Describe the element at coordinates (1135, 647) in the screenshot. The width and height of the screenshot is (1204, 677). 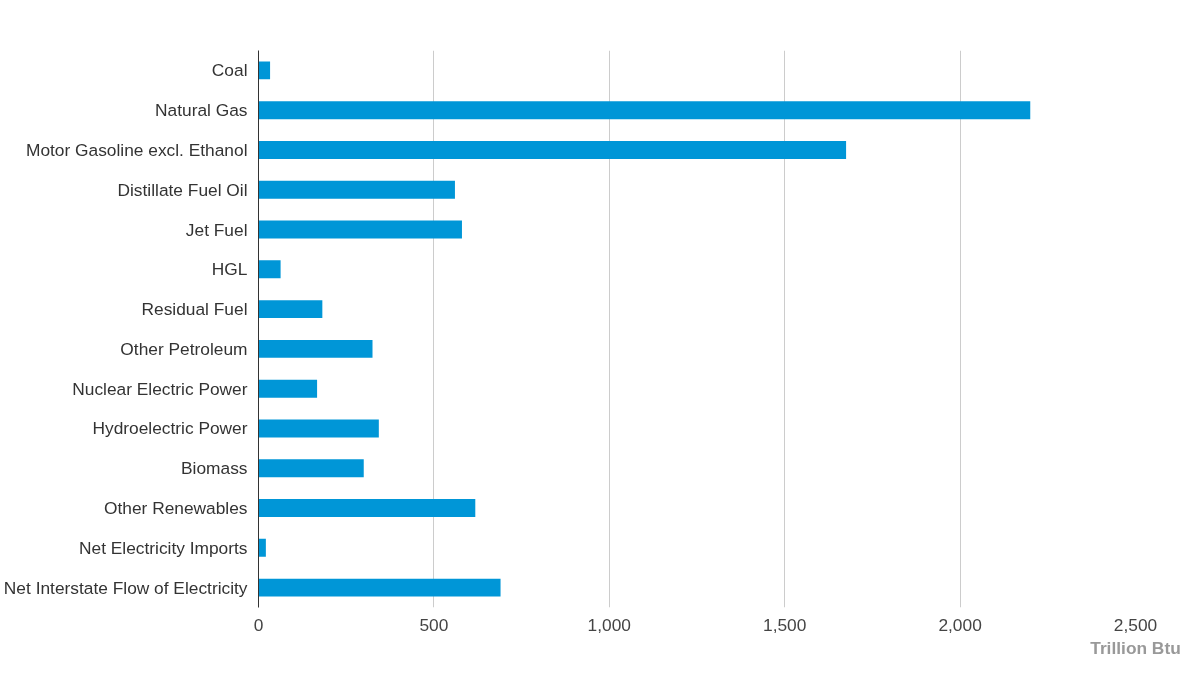
I see `x-axis-title: Trillion Btu` at that location.